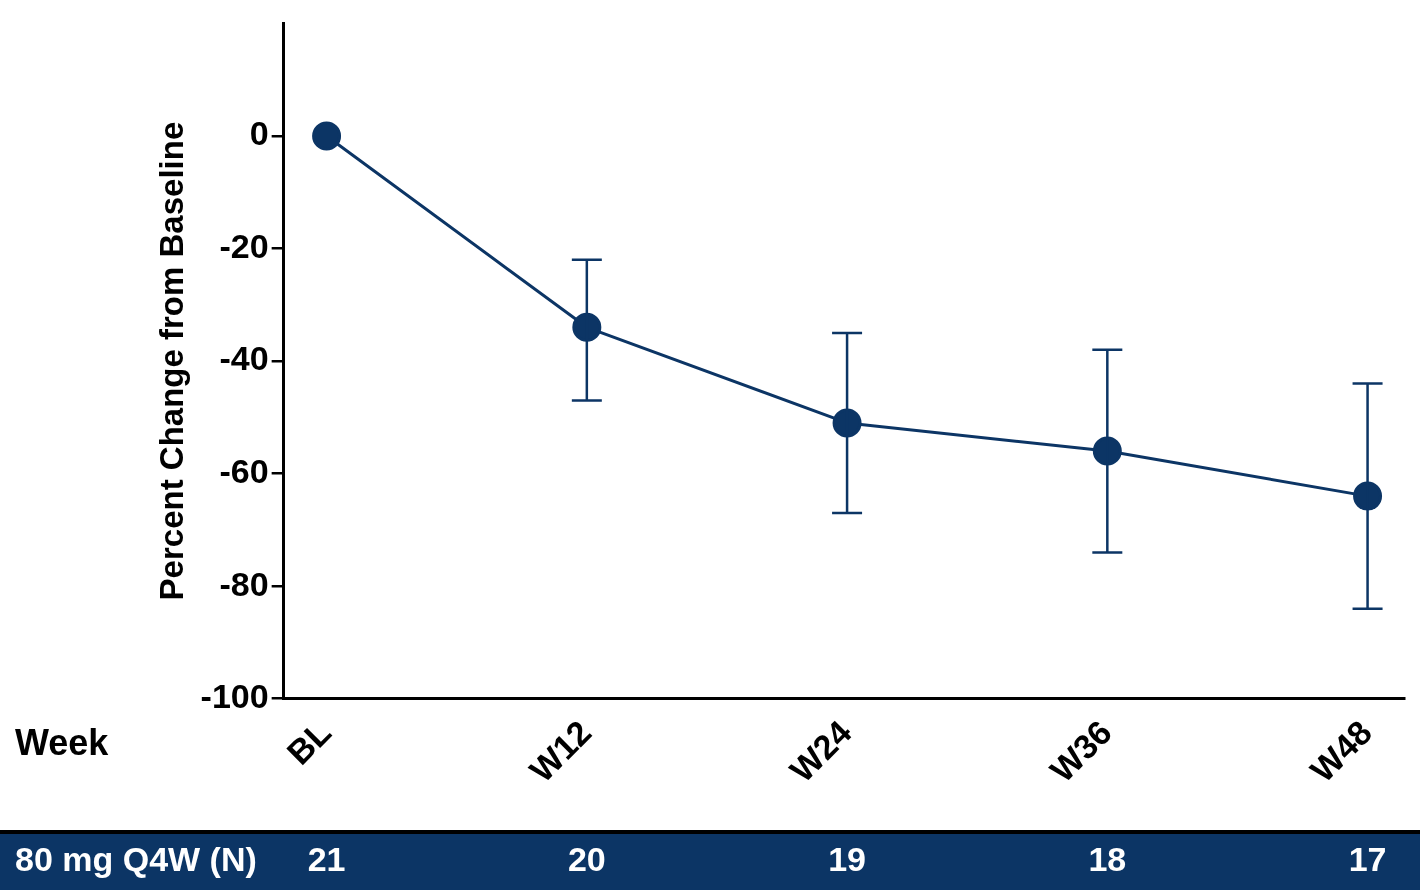 The height and width of the screenshot is (890, 1420). What do you see at coordinates (259, 133) in the screenshot?
I see `y-tick-label: 0` at bounding box center [259, 133].